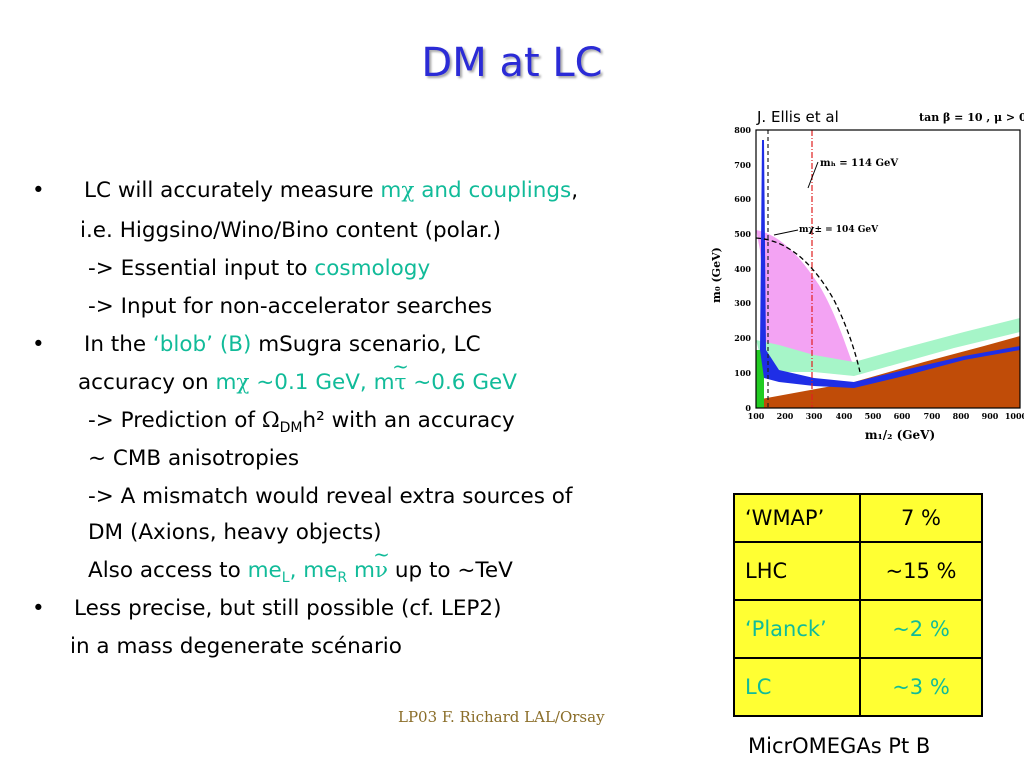 The width and height of the screenshot is (1024, 768). I want to click on text-line-11: Also access to meL, meR mν ~ up to ~TeV, so click(300, 567).